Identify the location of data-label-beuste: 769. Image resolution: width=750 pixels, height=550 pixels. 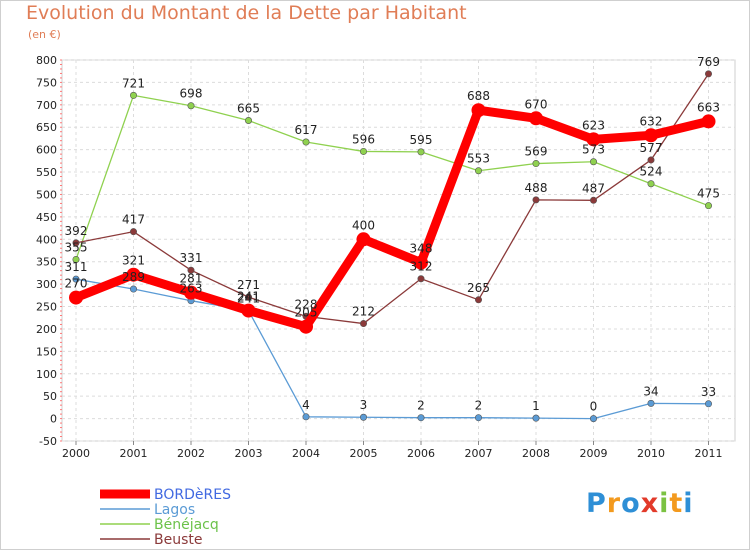
(708, 62).